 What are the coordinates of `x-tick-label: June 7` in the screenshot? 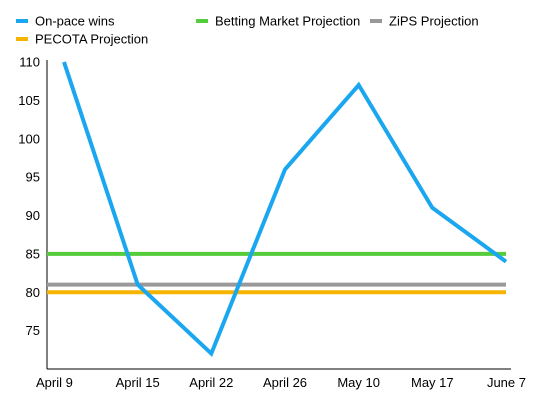 It's located at (506, 382).